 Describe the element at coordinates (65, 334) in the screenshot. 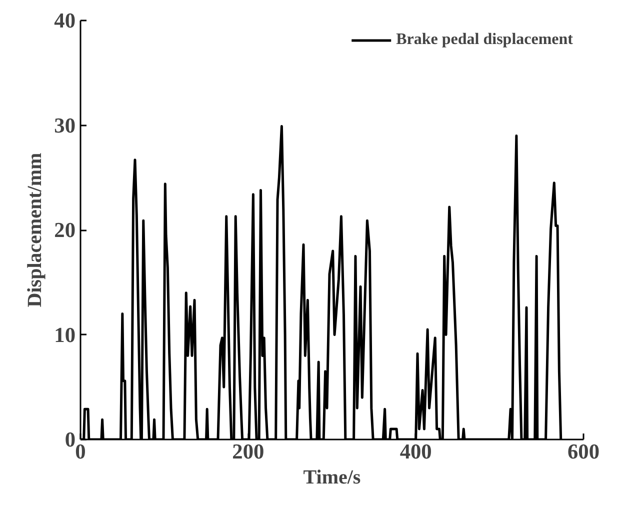

I see `y-tick-label: 10` at that location.